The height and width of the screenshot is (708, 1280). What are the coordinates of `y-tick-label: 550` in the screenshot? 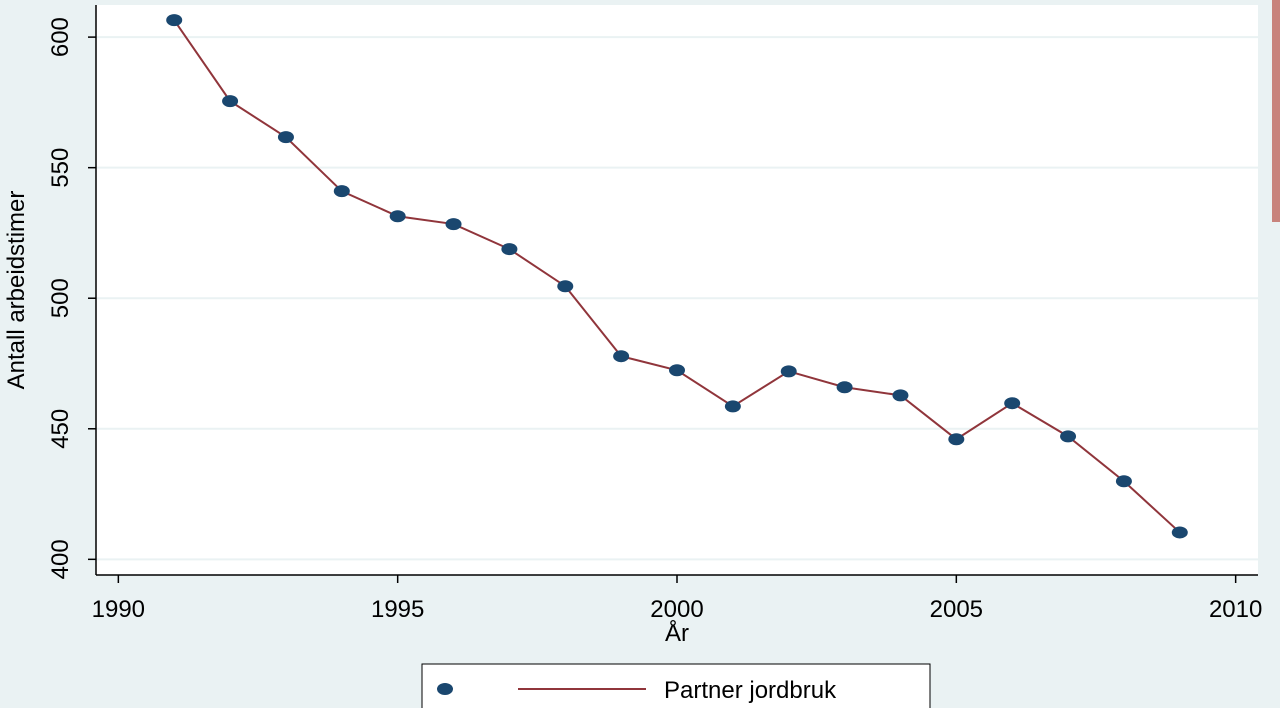 It's located at (60, 168).